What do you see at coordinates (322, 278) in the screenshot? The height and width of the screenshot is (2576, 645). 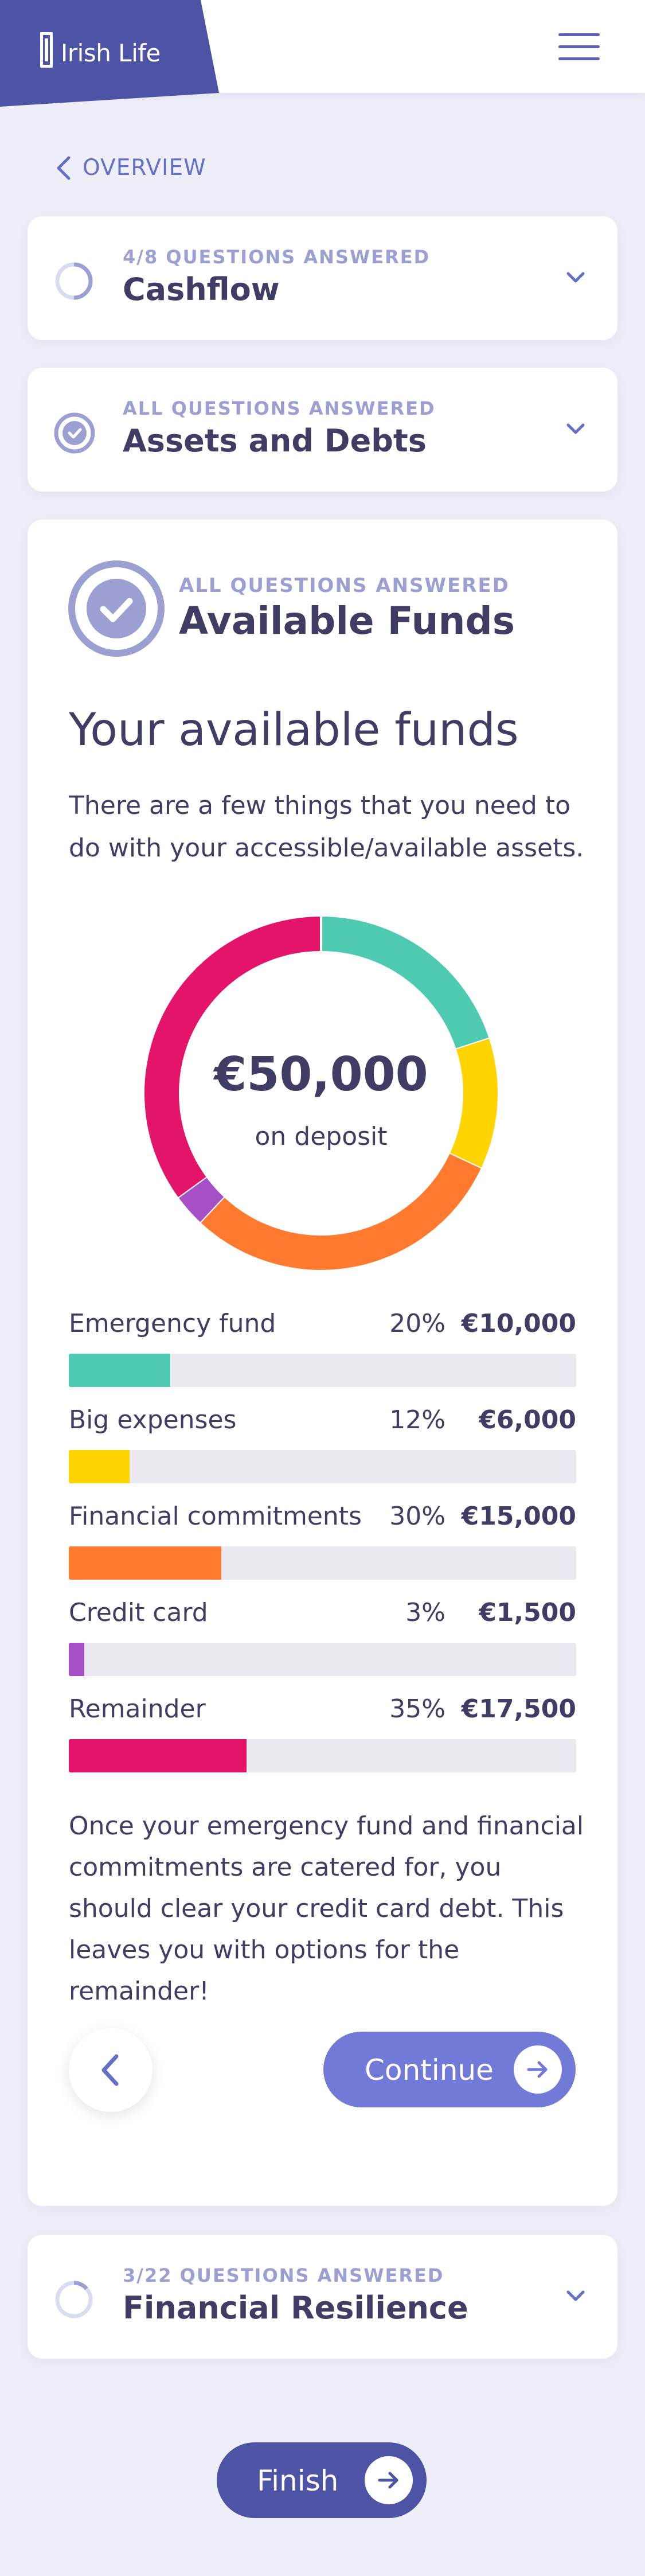 I see `section-card-cashflow: 4/8 QUESTIONS ANSWERED Cashflow` at bounding box center [322, 278].